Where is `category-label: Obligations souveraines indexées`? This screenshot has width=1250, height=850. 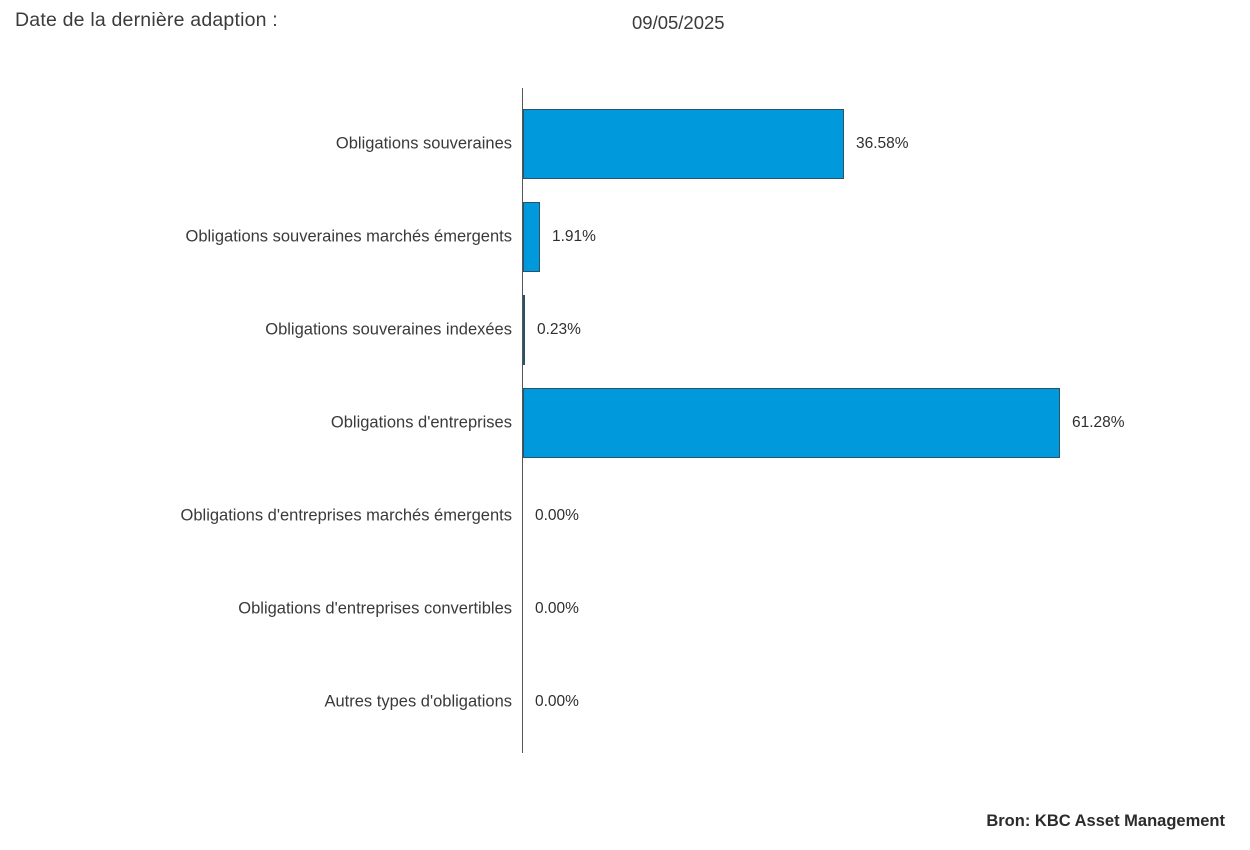
category-label: Obligations souveraines indexées is located at coordinates (388, 329).